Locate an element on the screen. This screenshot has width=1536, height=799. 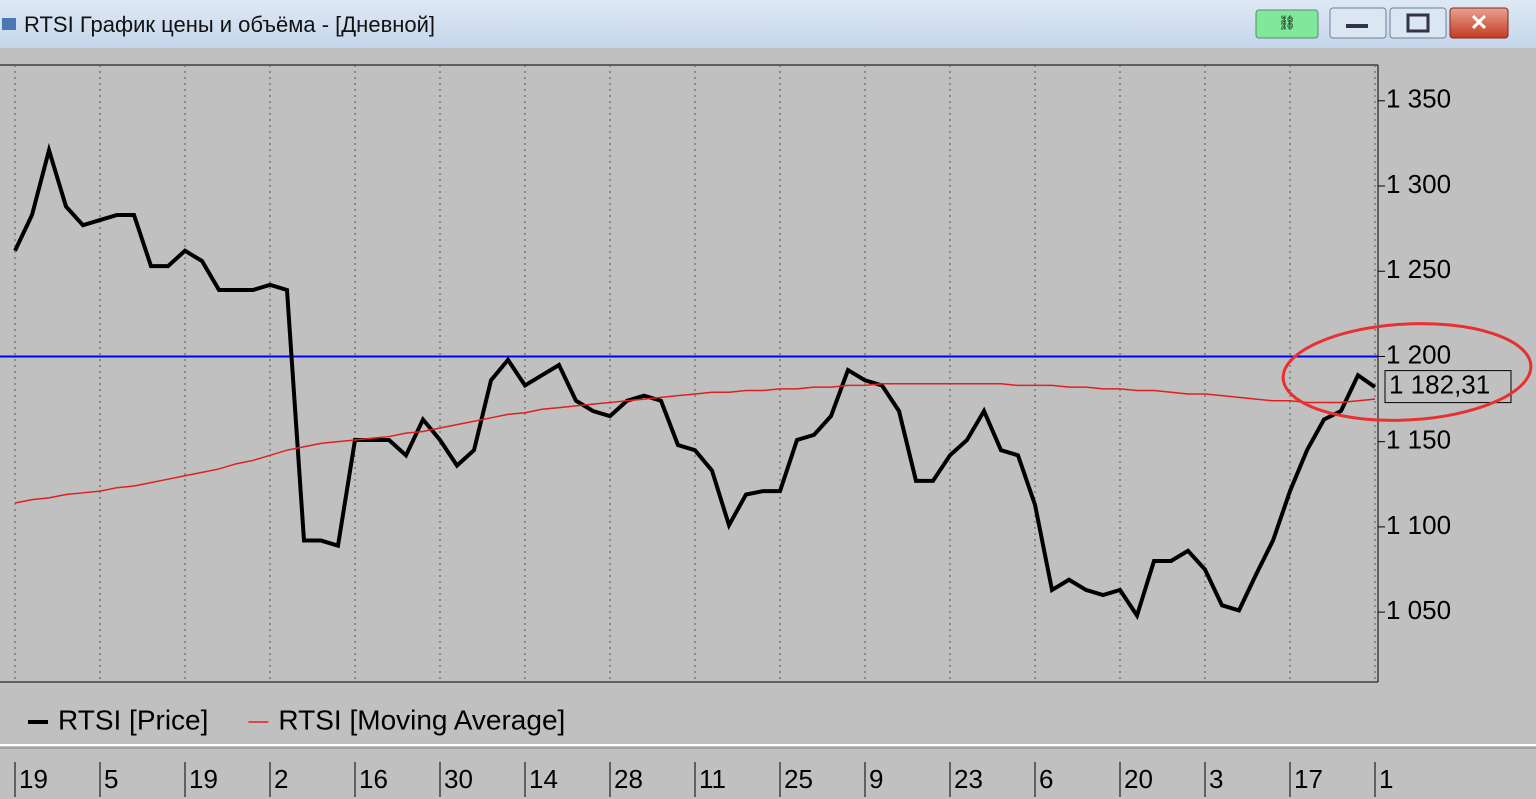
link-icon: ⛓ is located at coordinates (1287, 23).